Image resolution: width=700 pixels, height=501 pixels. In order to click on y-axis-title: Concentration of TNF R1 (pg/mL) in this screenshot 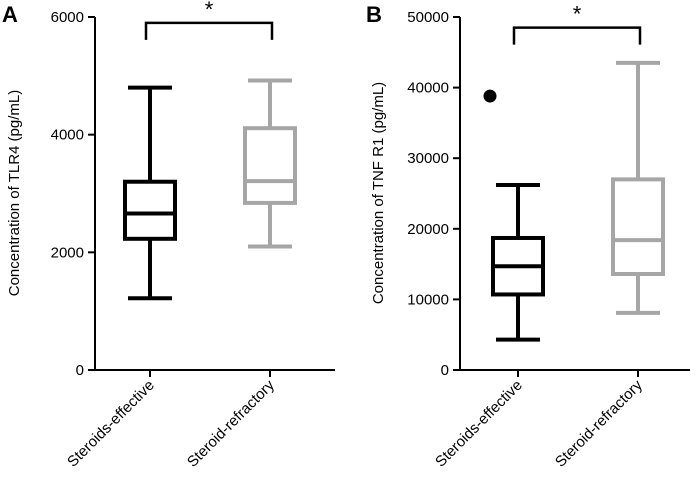, I will do `click(378, 193)`.